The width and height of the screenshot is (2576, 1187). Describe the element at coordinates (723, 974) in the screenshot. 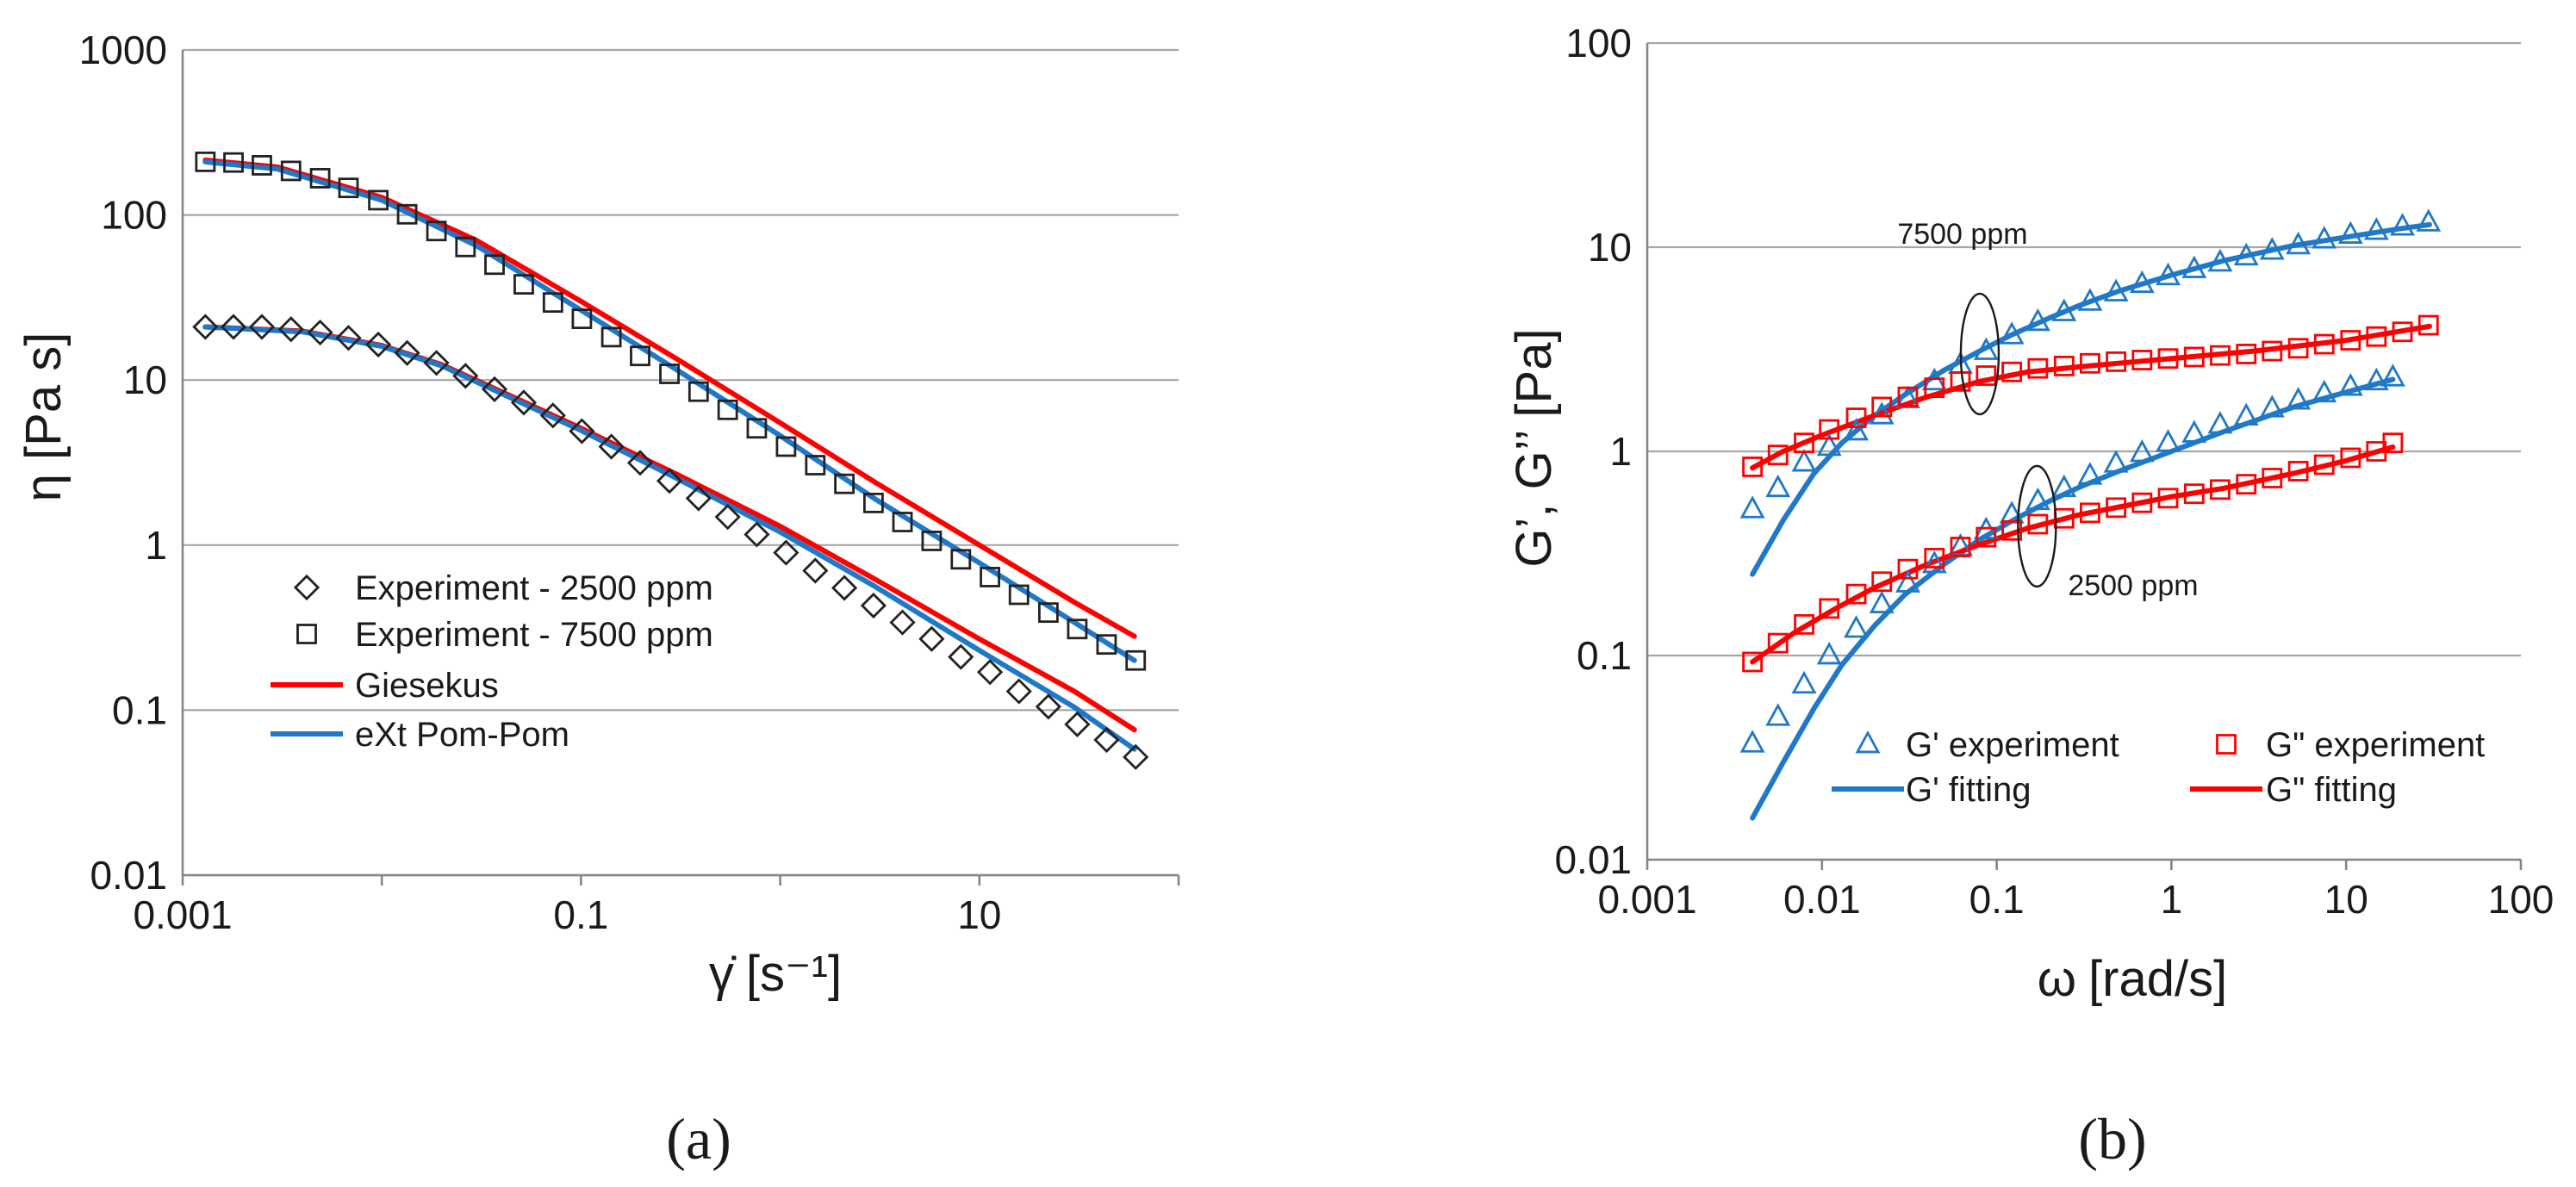

I see `chart-a-x-axis-symbol: γ̇` at that location.